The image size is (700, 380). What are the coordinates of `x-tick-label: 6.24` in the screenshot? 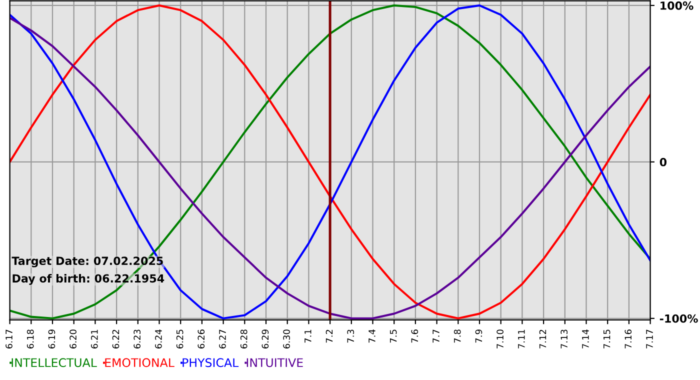 It's located at (158, 338).